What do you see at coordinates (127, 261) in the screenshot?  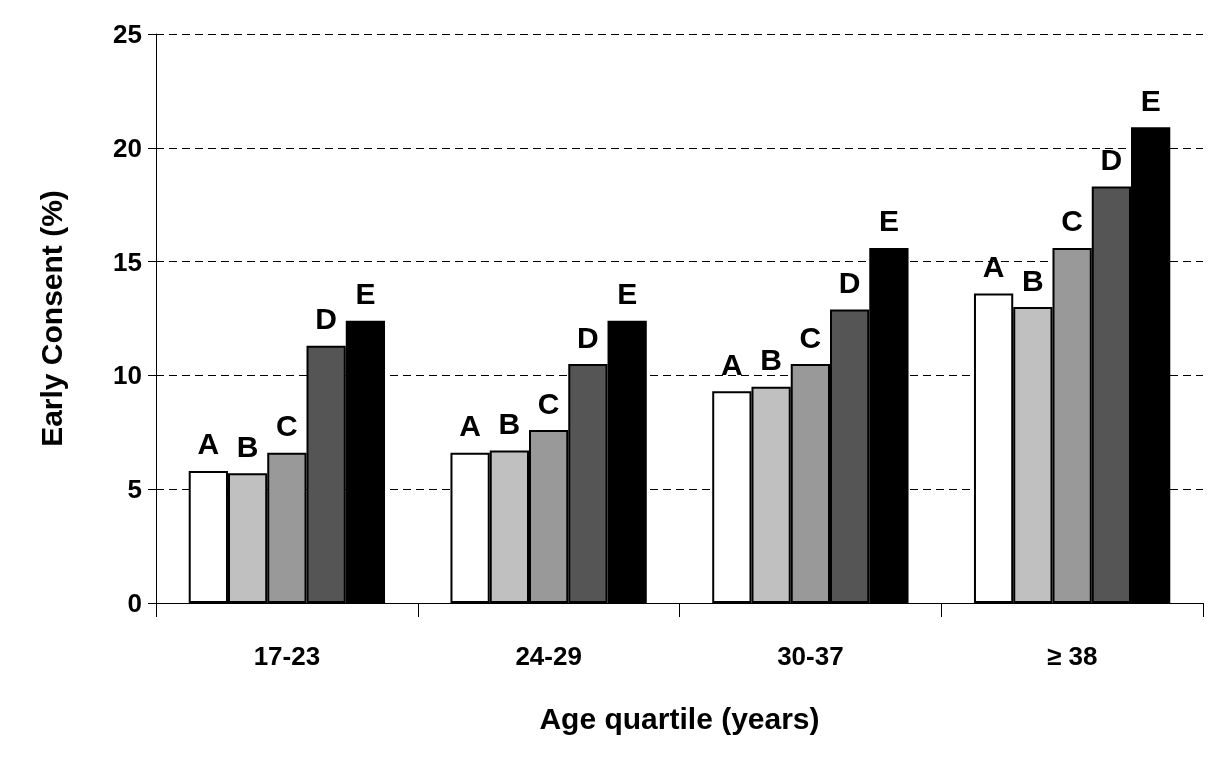 I see `y-tick-label: 15` at bounding box center [127, 261].